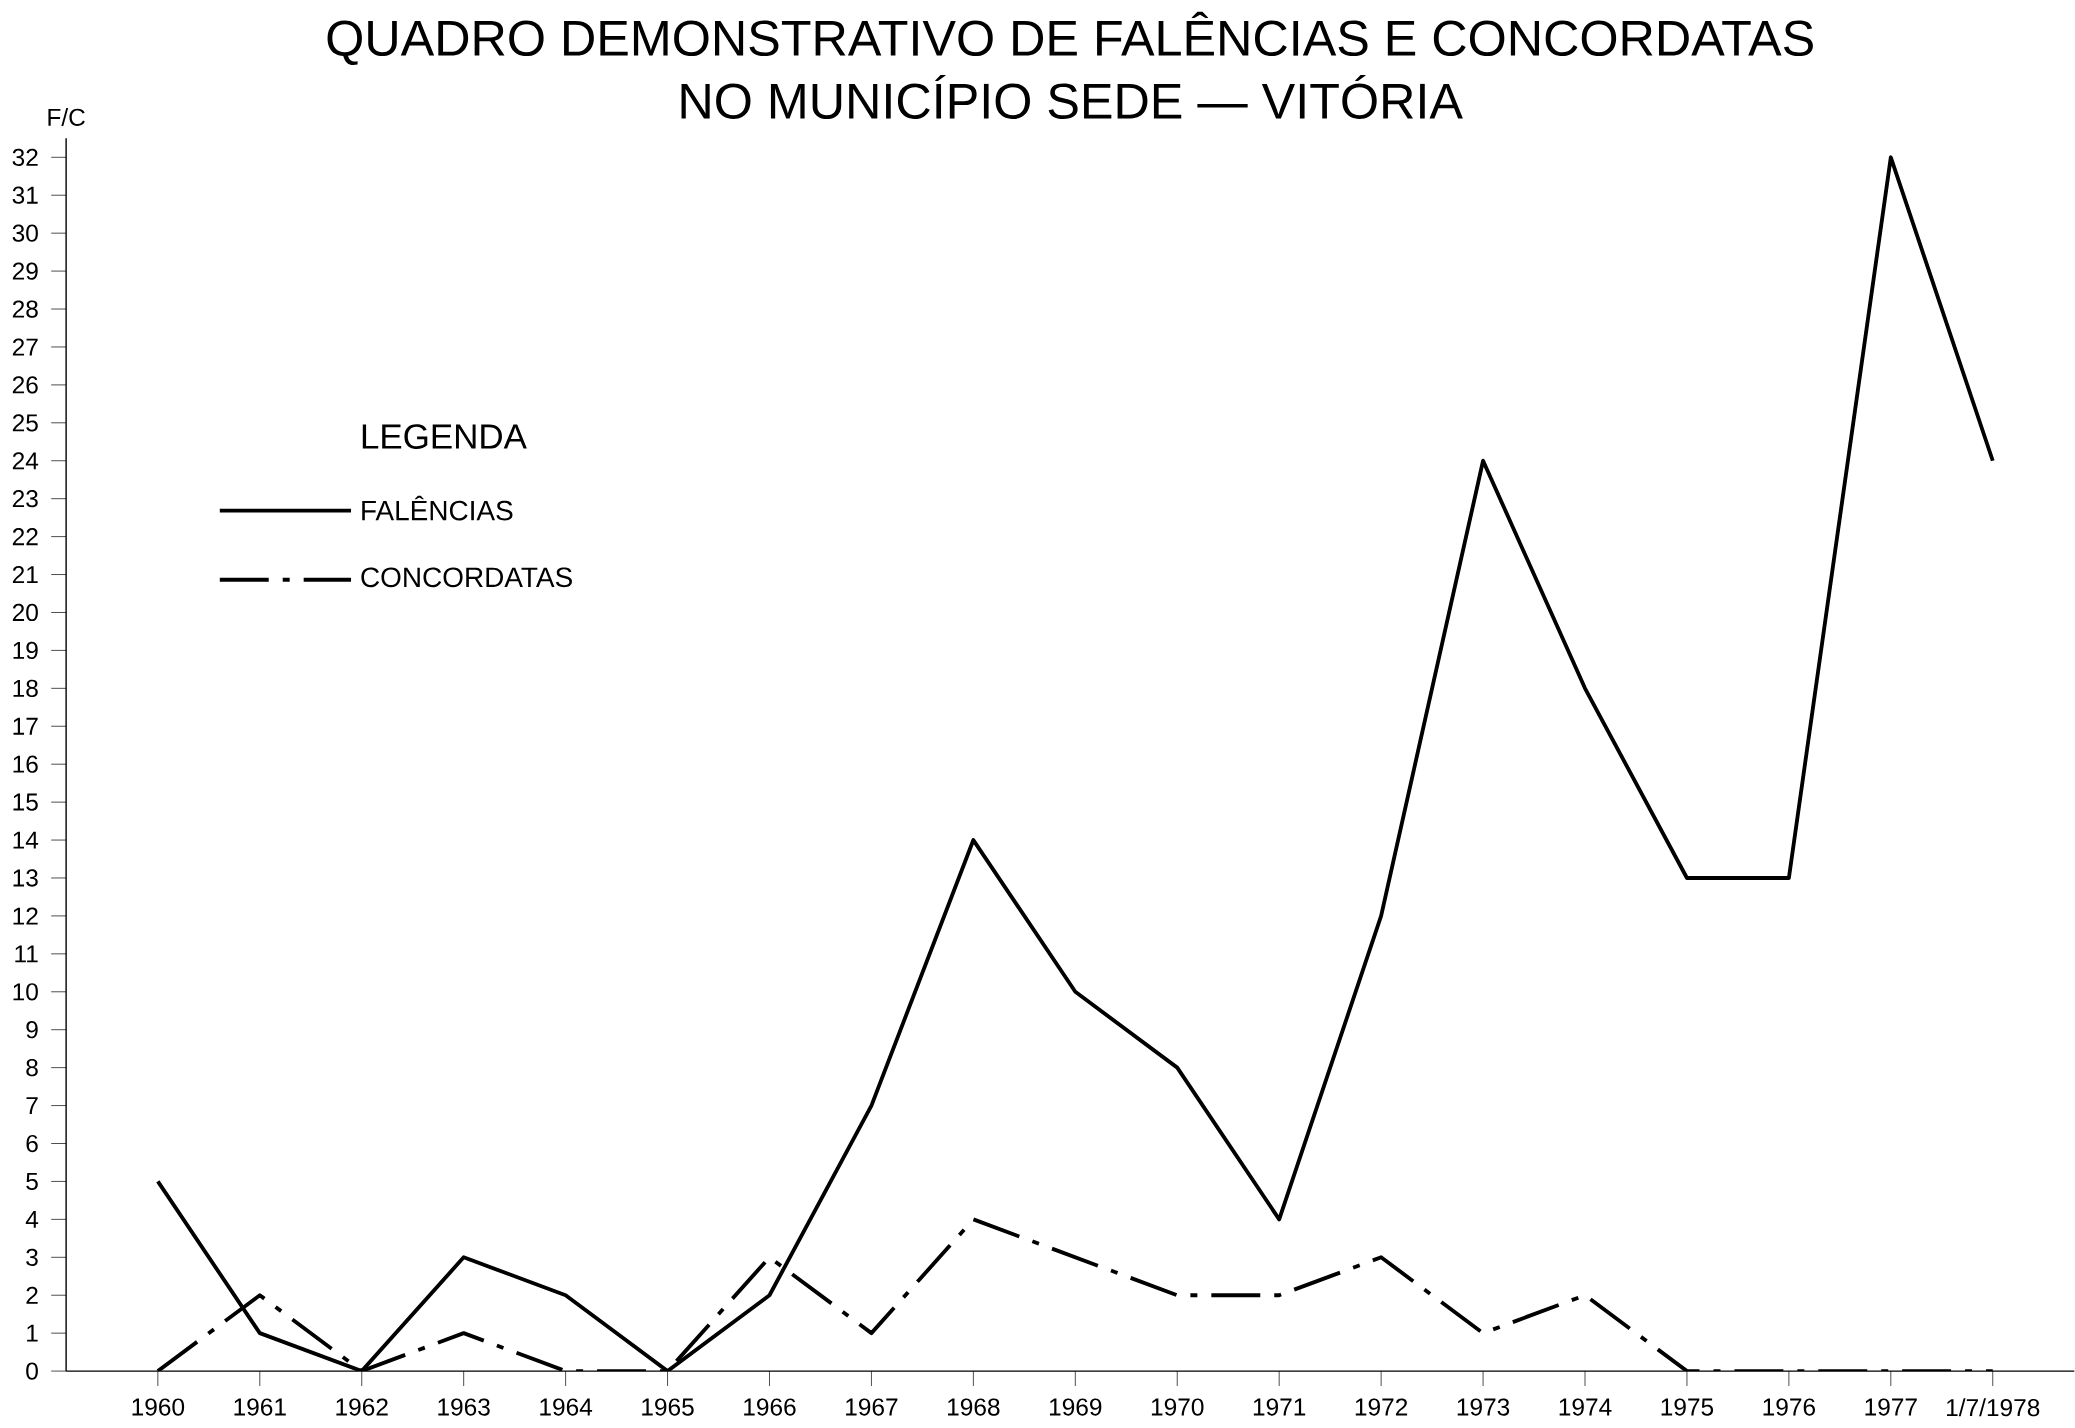 The height and width of the screenshot is (1428, 2075). What do you see at coordinates (25, 612) in the screenshot?
I see `y-tick-label: 20` at bounding box center [25, 612].